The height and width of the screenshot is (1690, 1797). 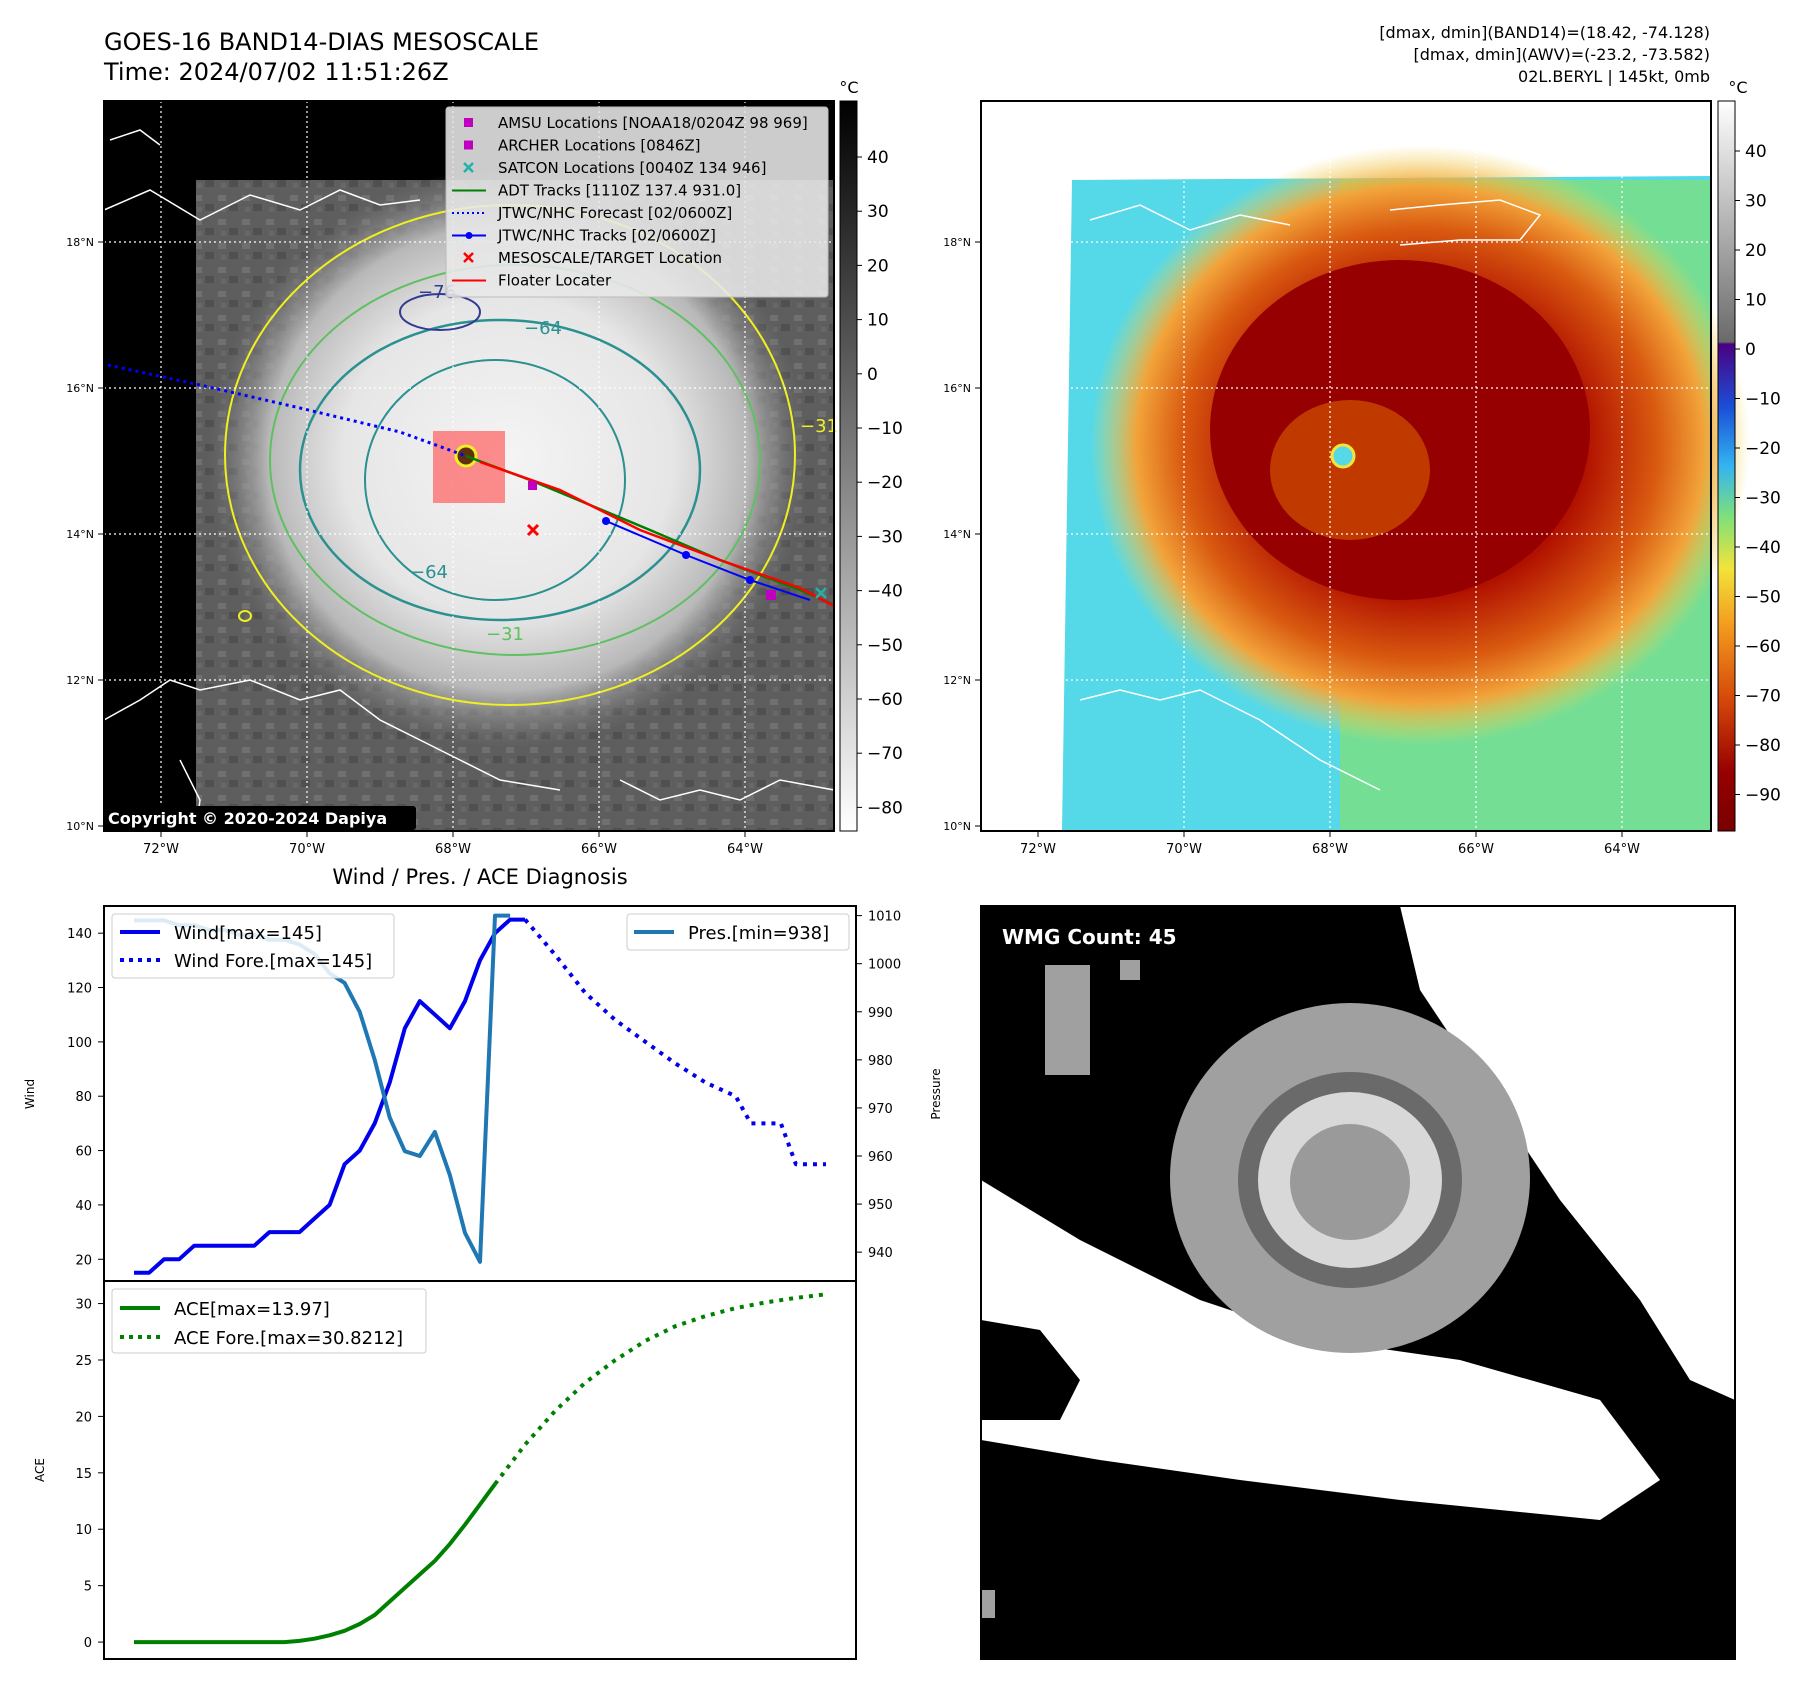 I want to click on legend-marker-dot, so click(x=469, y=235).